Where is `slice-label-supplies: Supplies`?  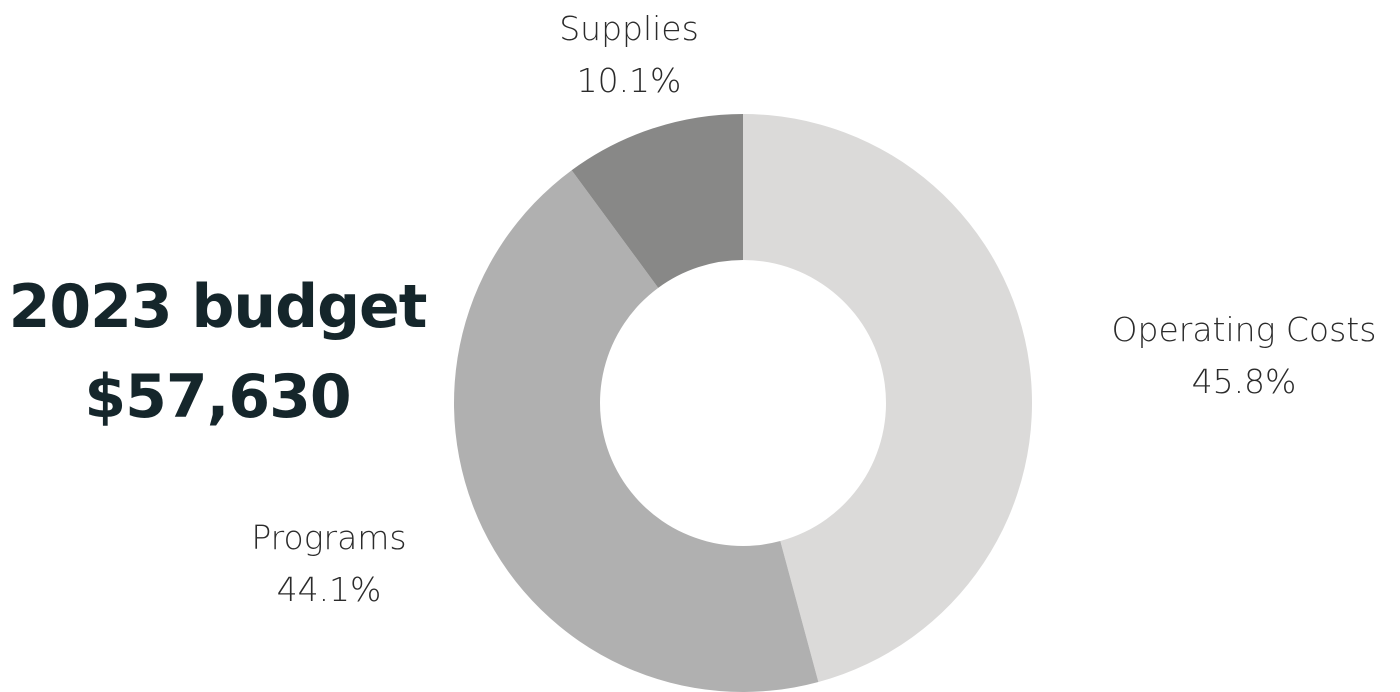
slice-label-supplies: Supplies is located at coordinates (629, 28).